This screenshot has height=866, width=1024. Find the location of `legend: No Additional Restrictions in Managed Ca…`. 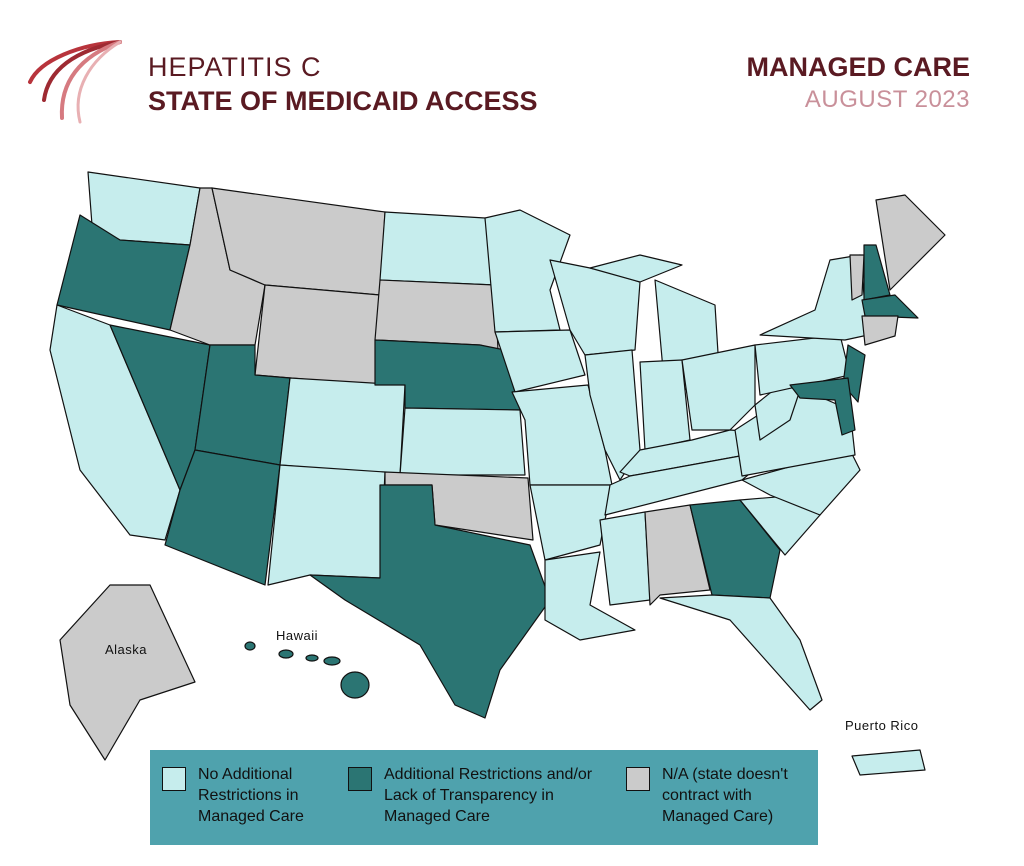

legend: No Additional Restrictions in Managed Ca… is located at coordinates (484, 797).